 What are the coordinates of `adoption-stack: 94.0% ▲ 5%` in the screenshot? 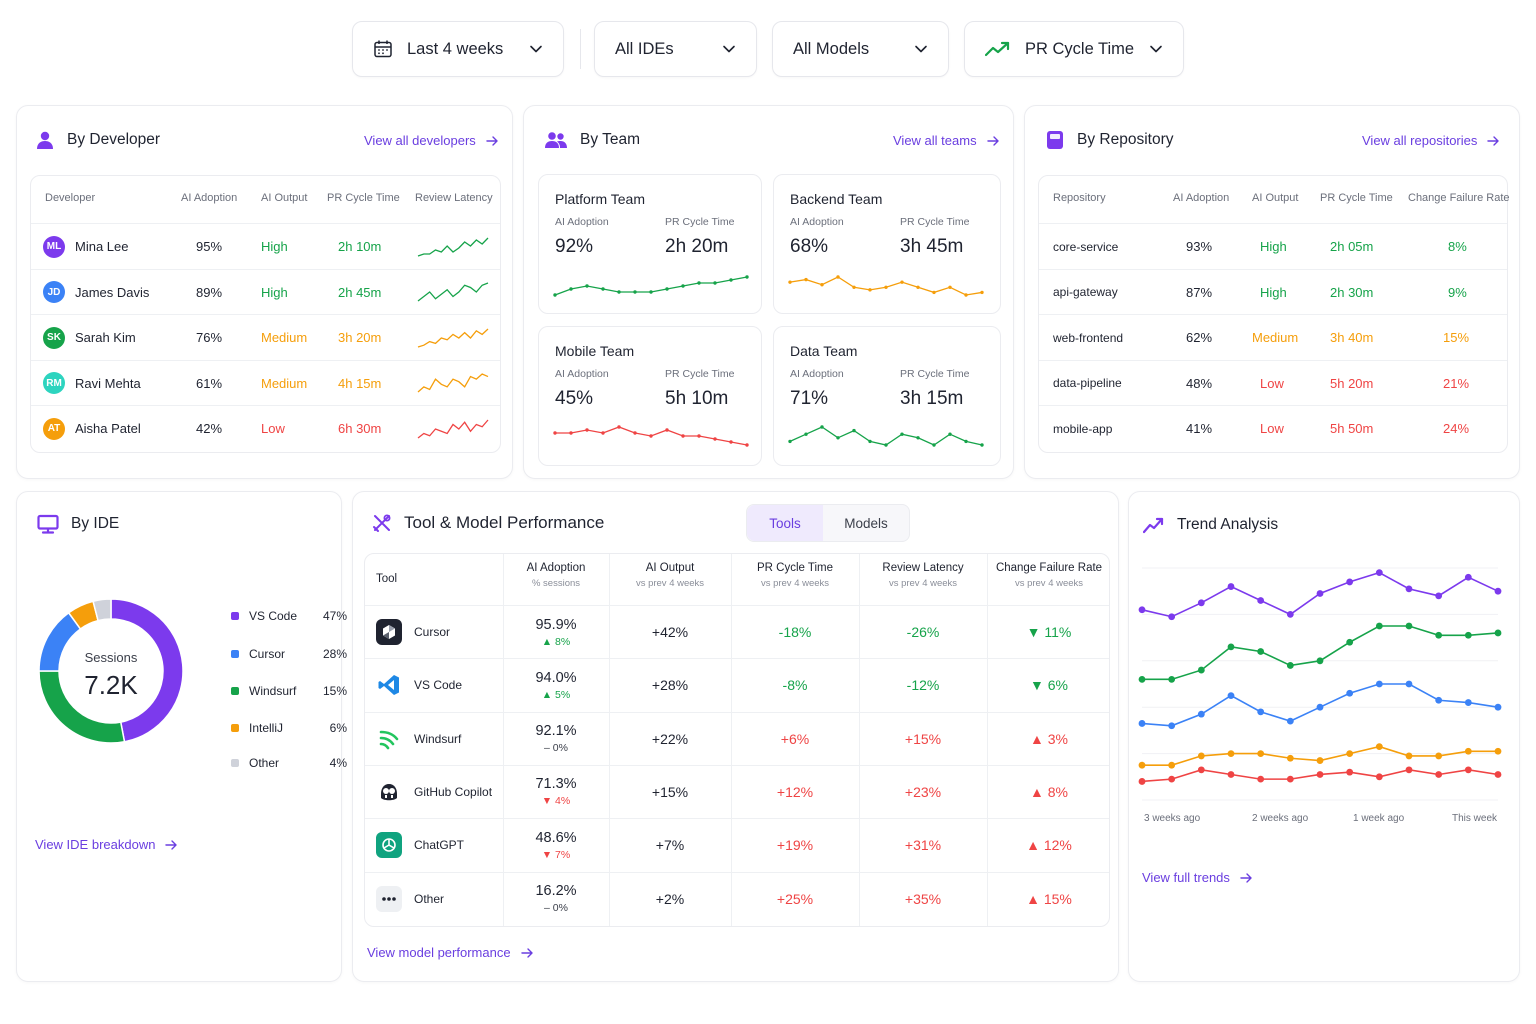 It's located at (555, 685).